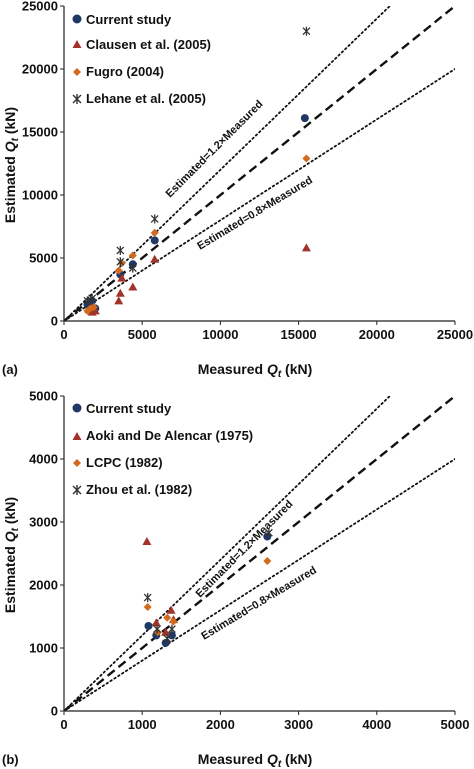 The height and width of the screenshot is (769, 474). I want to click on y-tick-label: 1000, so click(43, 648).